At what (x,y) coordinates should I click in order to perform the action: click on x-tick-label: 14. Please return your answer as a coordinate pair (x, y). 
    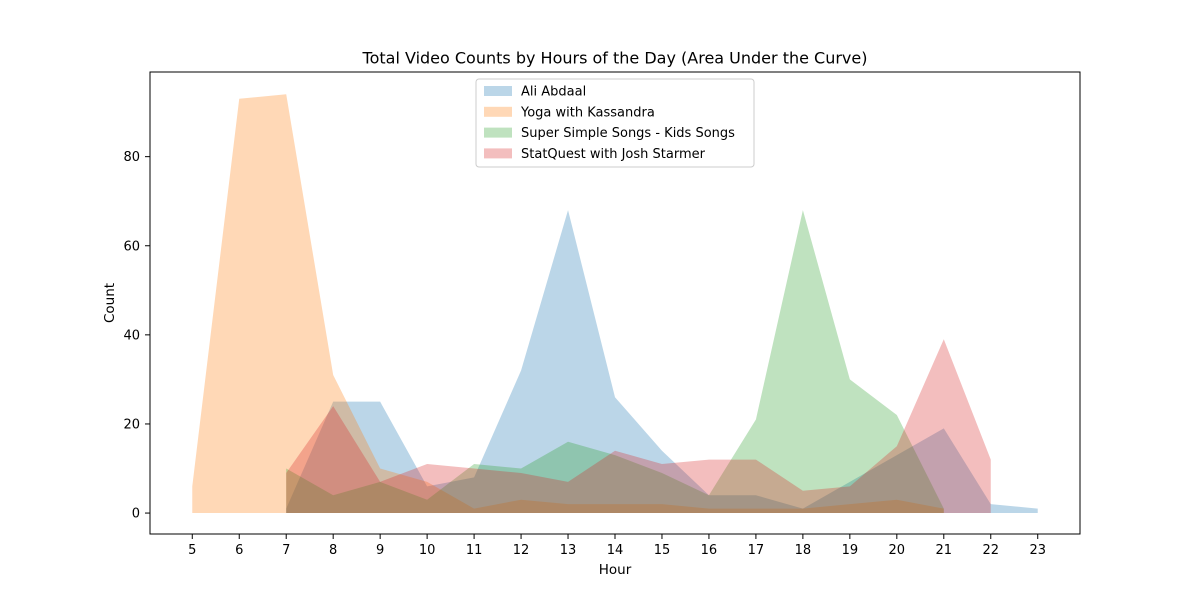
    Looking at the image, I should click on (615, 550).